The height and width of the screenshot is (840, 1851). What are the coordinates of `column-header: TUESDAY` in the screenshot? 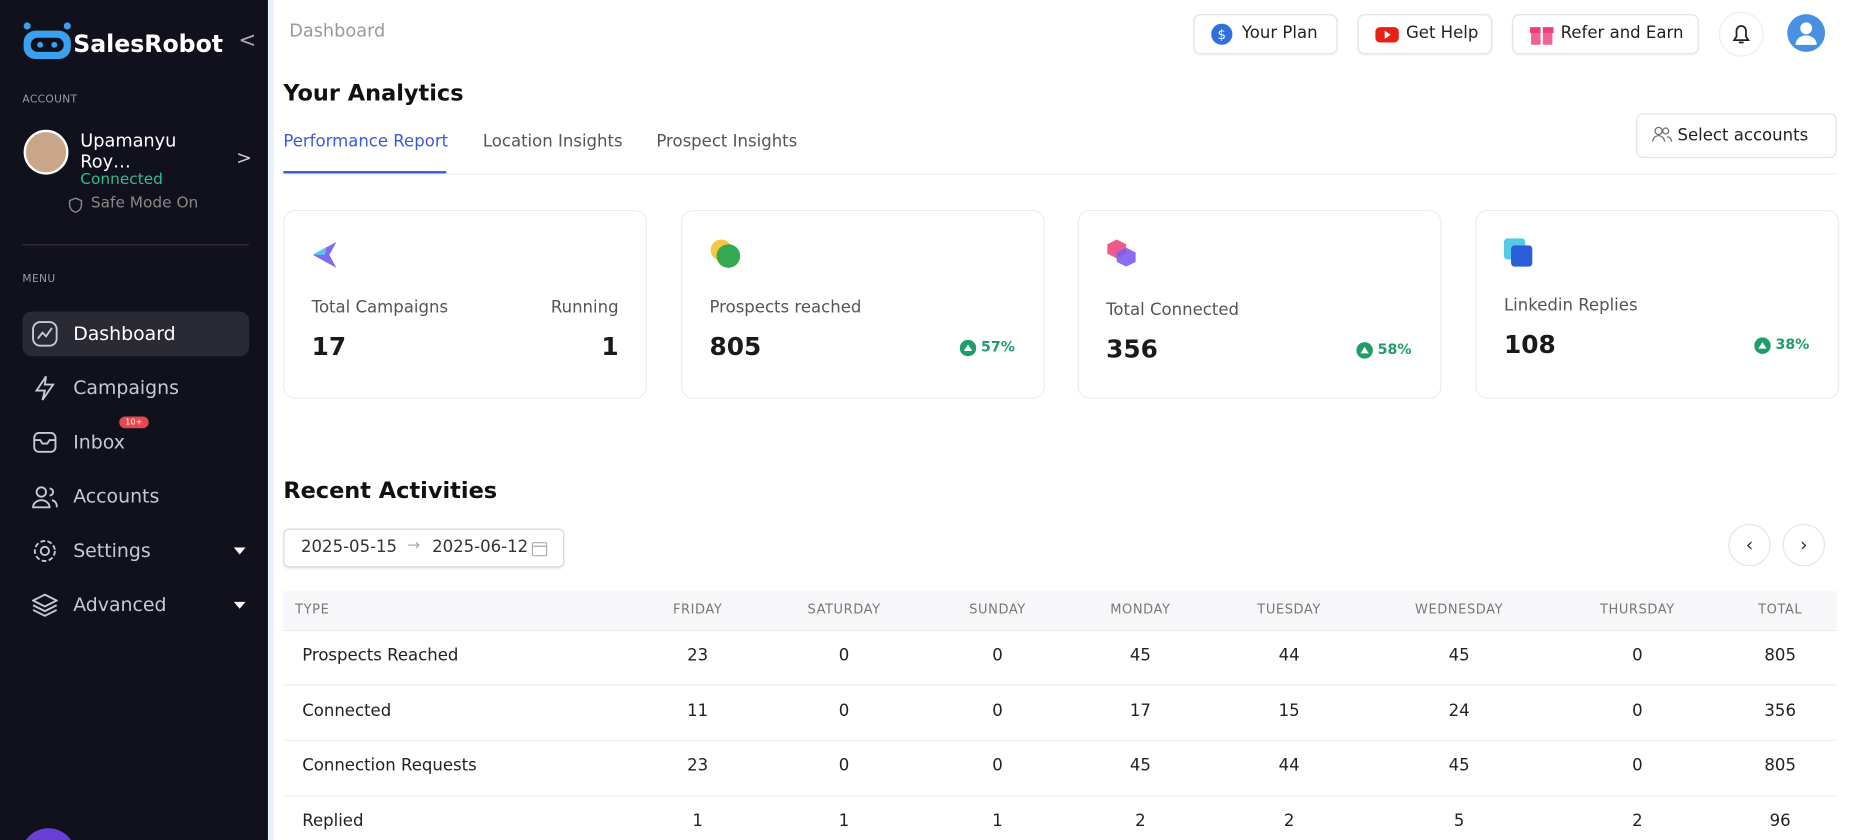 It's located at (1289, 609).